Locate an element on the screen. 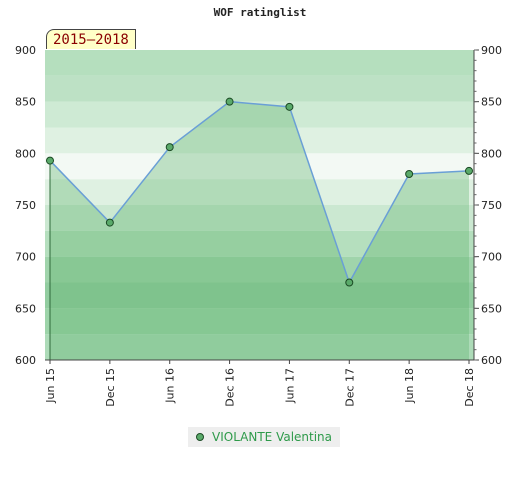 The image size is (520, 480). y-tick-label-left: 800 is located at coordinates (25, 153).